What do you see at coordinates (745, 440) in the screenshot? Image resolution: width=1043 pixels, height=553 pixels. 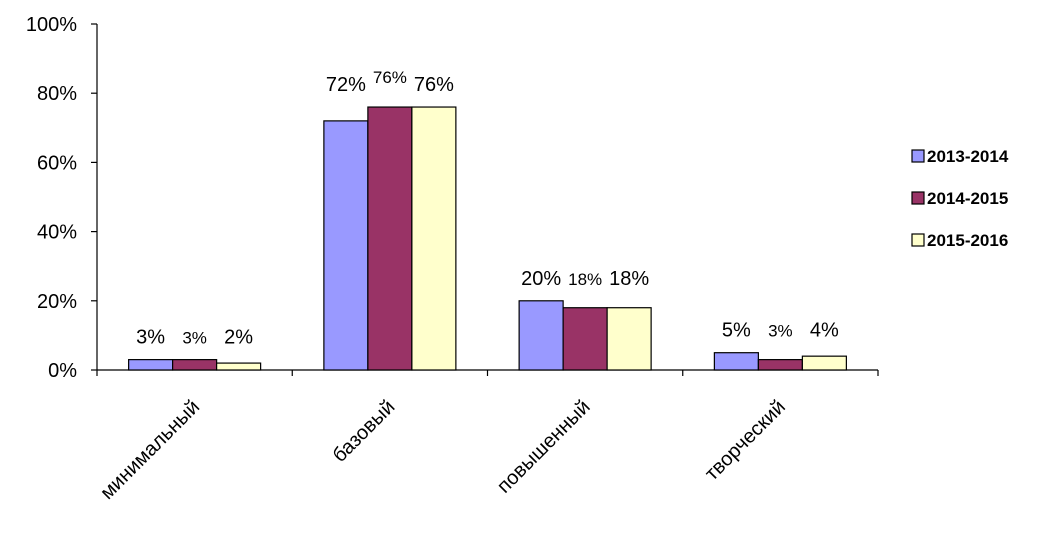 I see `x-category-label: творческий` at bounding box center [745, 440].